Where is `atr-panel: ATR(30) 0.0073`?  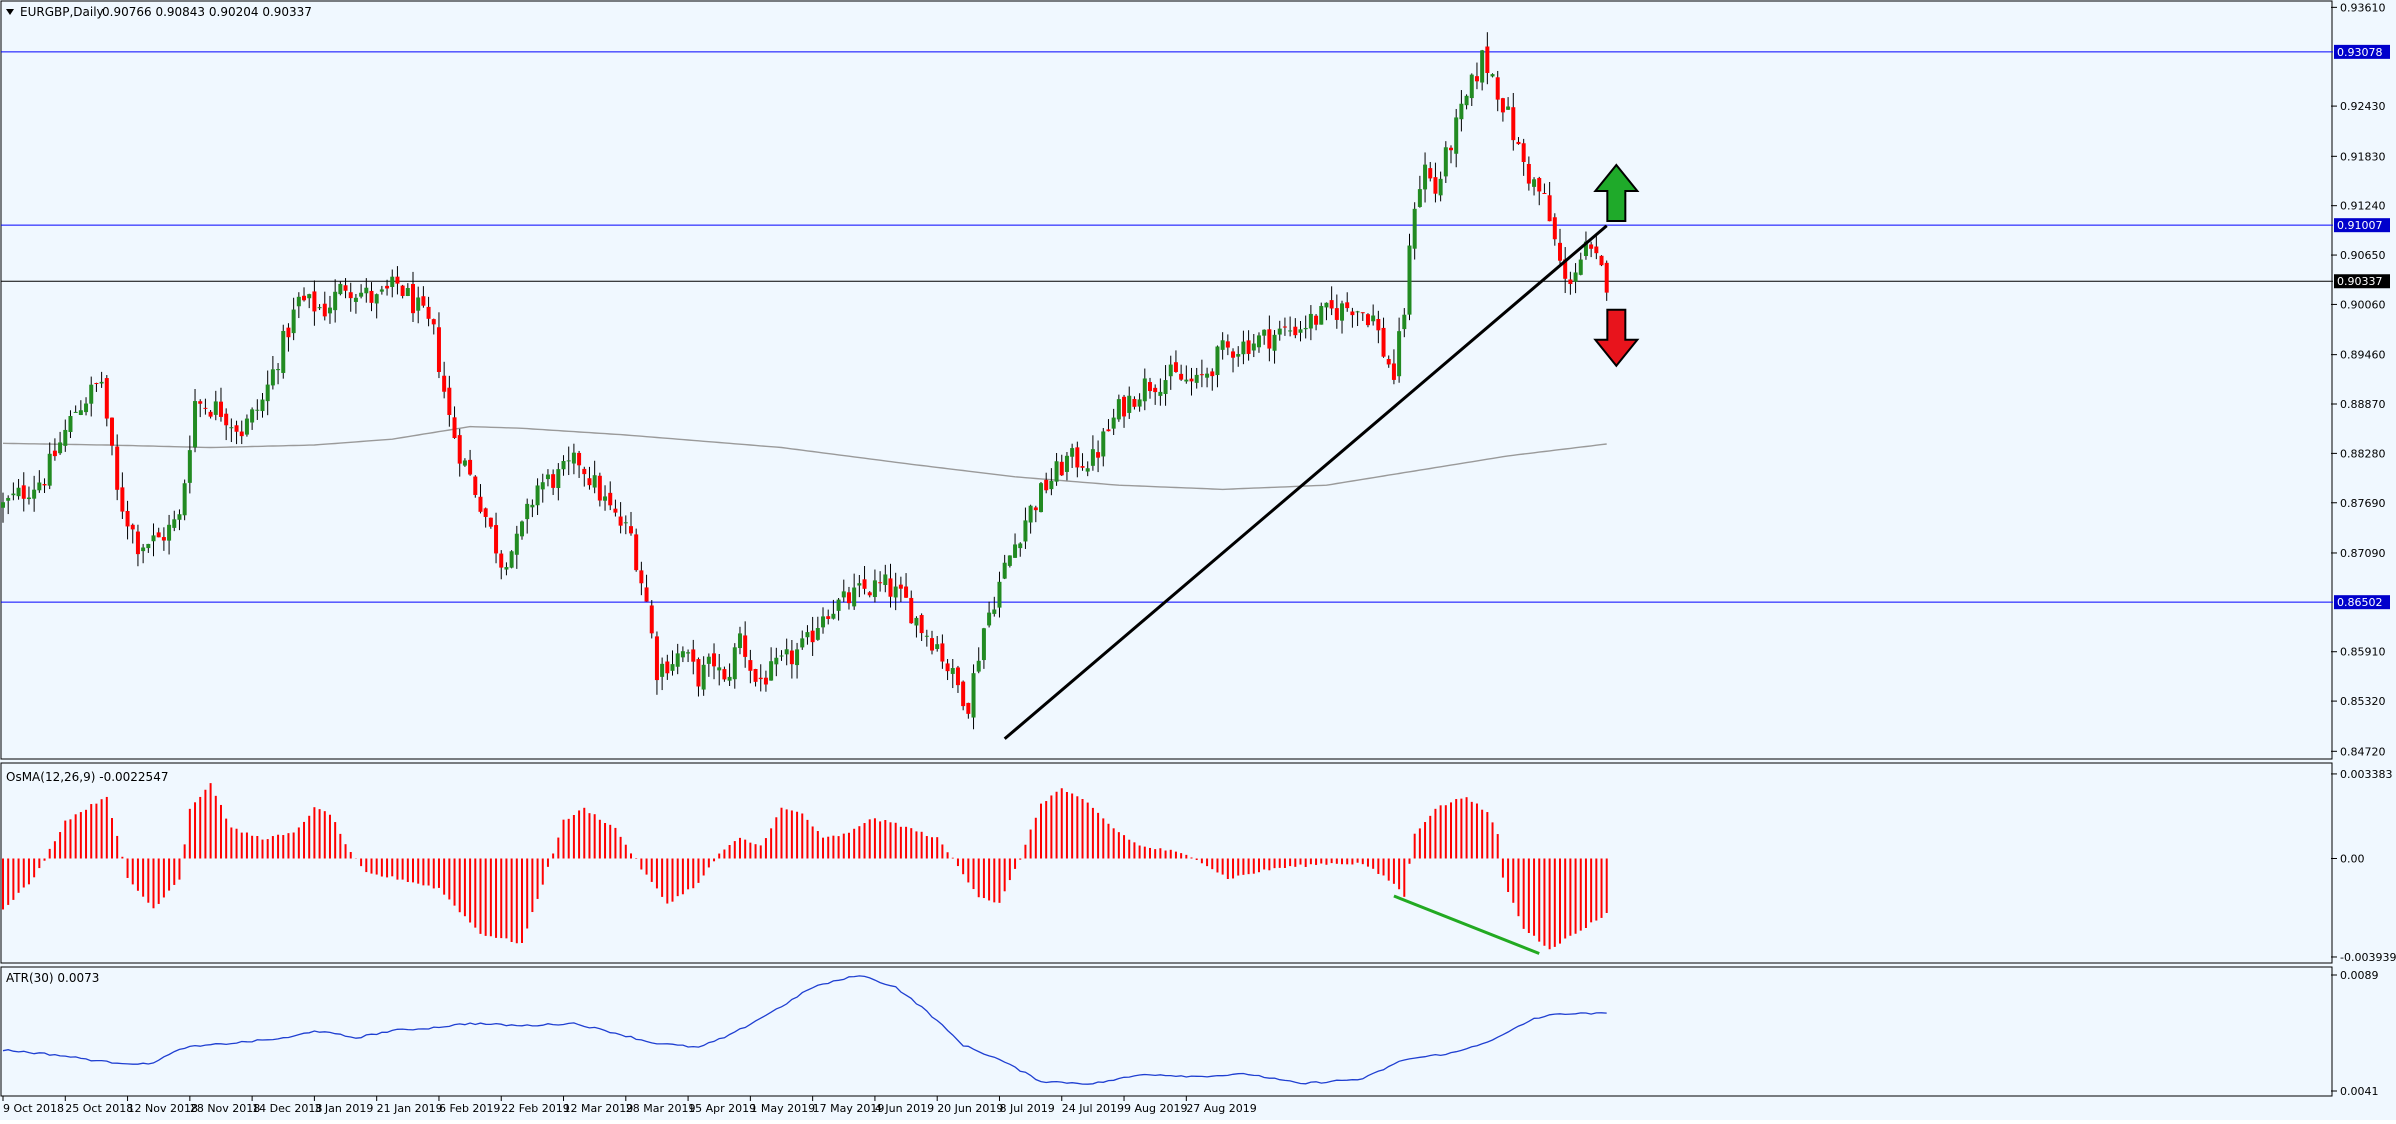
atr-panel: ATR(30) 0.0073 is located at coordinates (1166, 1031).